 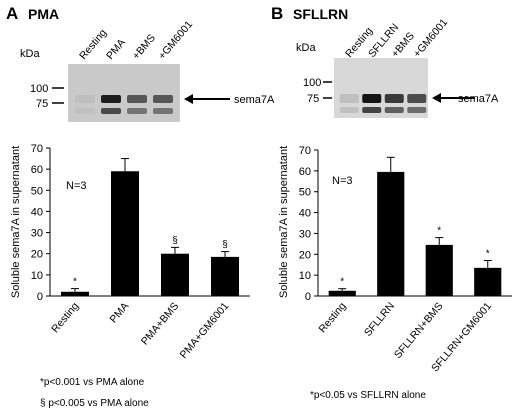 What do you see at coordinates (93, 44) in the screenshot?
I see `panel-a-lane-resting: Resting` at bounding box center [93, 44].